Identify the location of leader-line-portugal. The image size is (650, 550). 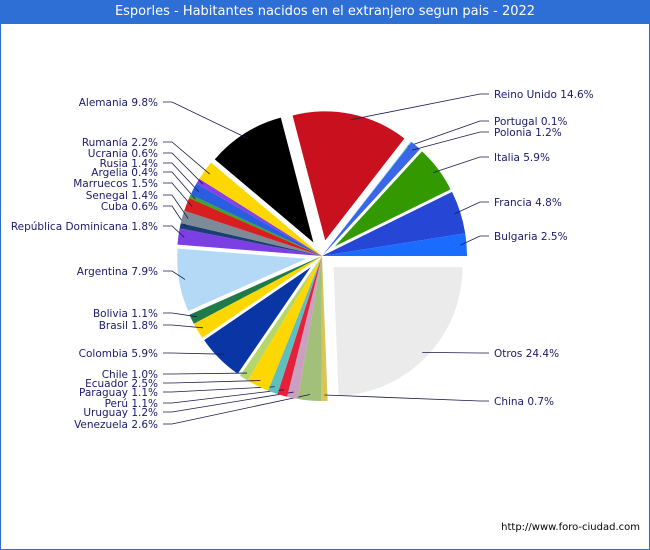
(448, 133).